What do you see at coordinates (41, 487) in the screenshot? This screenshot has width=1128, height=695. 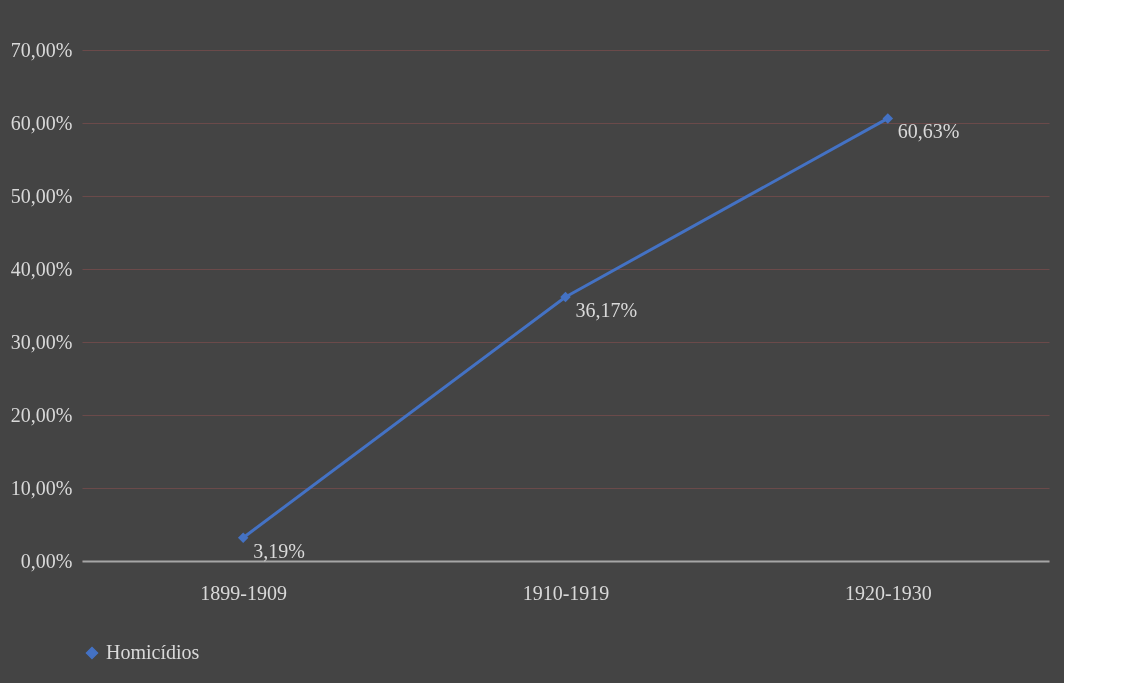 I see `y-tick-label: 10,00%` at bounding box center [41, 487].